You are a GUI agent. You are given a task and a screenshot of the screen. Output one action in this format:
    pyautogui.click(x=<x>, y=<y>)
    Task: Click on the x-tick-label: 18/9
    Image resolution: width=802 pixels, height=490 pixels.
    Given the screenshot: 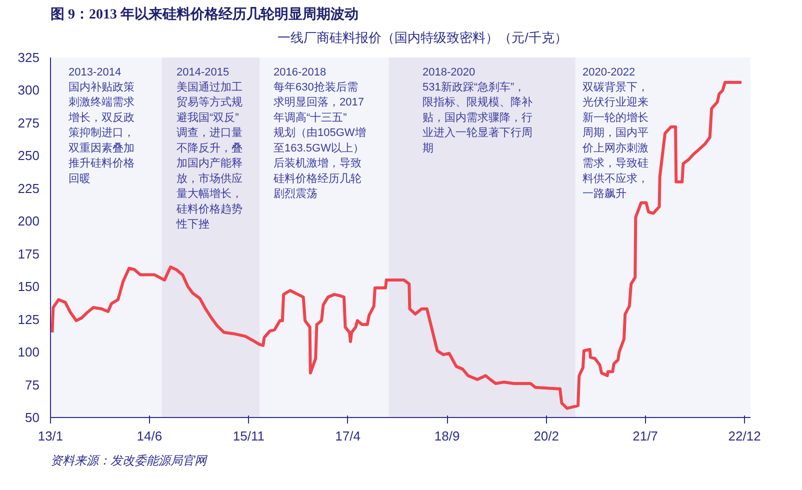 What is the action you would take?
    pyautogui.click(x=447, y=436)
    